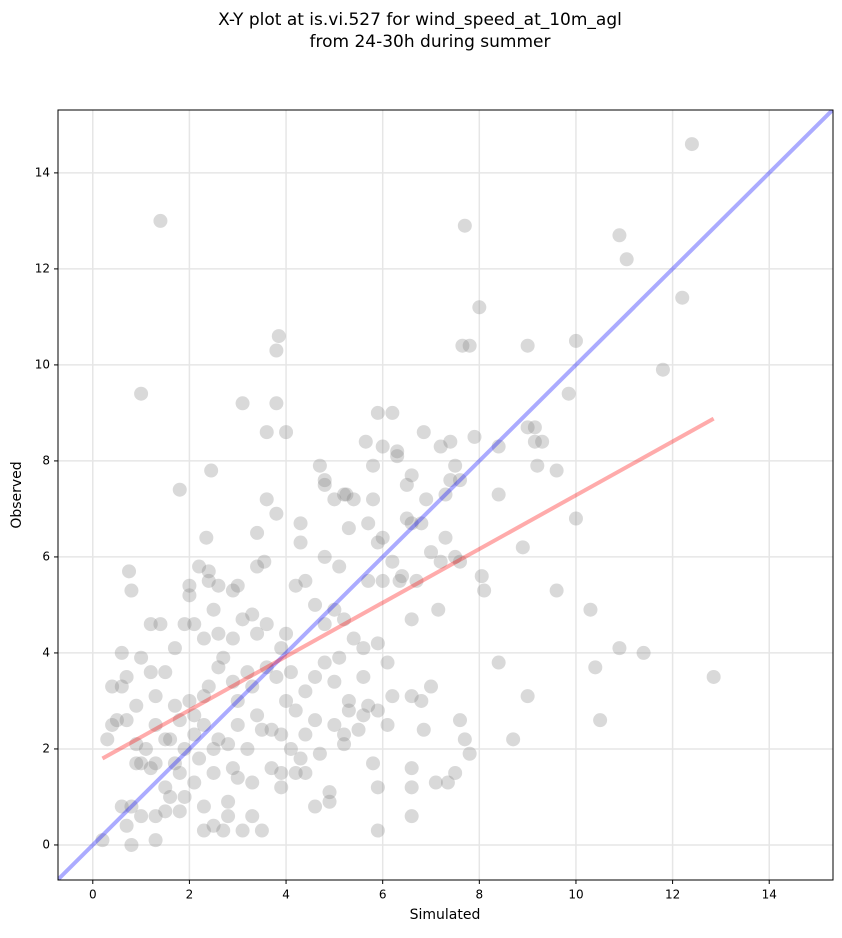 The width and height of the screenshot is (842, 938). What do you see at coordinates (769, 895) in the screenshot?
I see `x-tick-label: 14` at bounding box center [769, 895].